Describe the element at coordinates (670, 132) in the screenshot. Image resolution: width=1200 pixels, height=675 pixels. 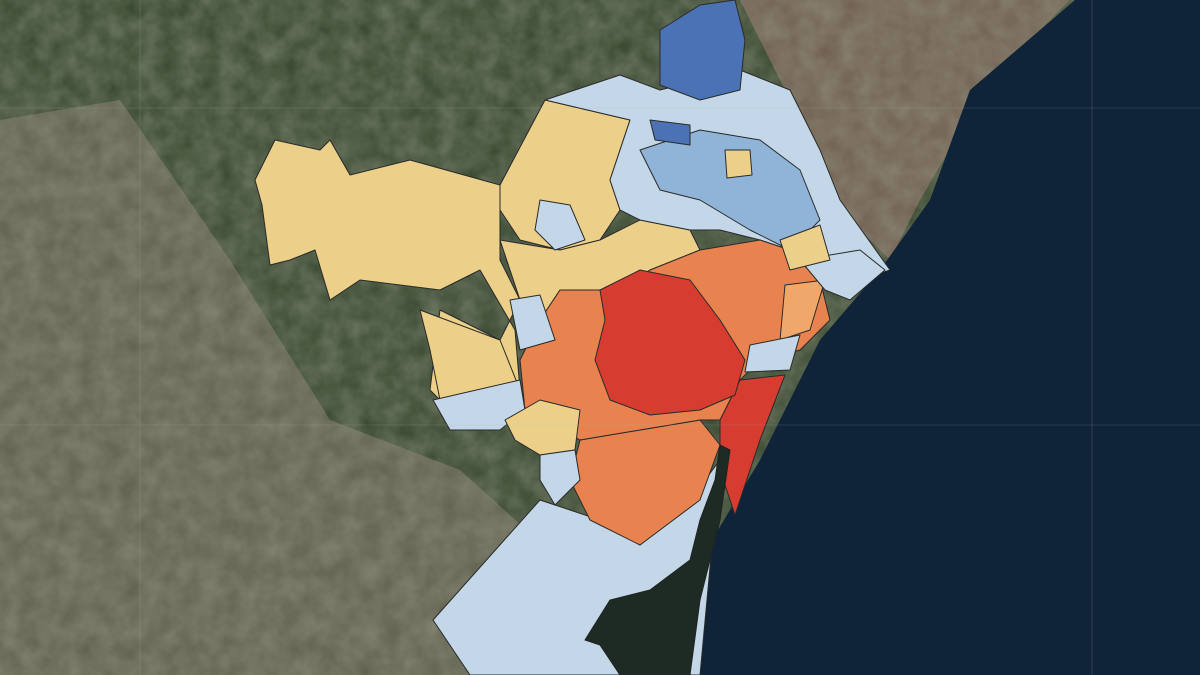
I see `region-dark-blue-small` at that location.